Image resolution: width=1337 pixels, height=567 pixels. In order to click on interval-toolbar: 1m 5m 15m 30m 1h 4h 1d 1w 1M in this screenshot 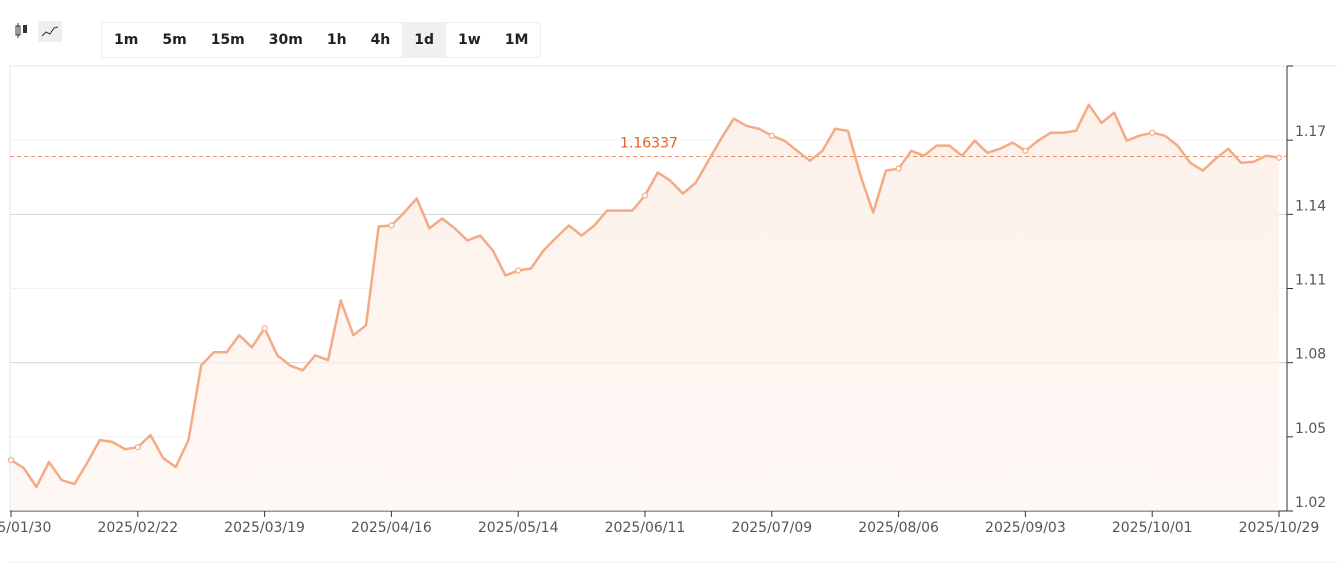, I will do `click(321, 40)`.